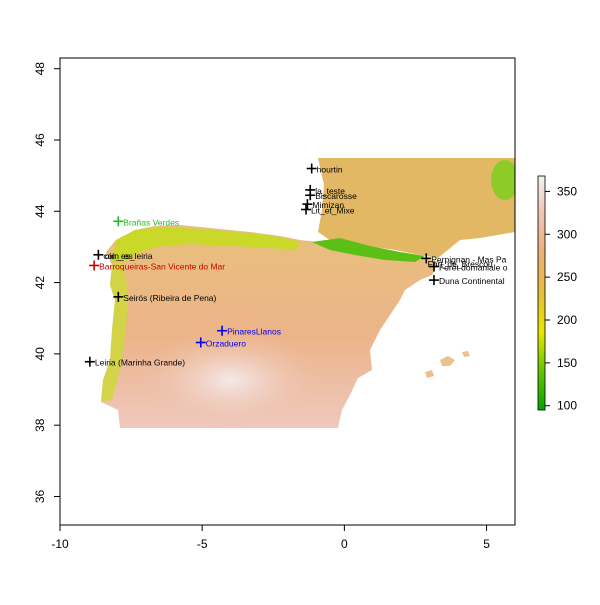 This screenshot has width=600, height=605. What do you see at coordinates (328, 205) in the screenshot?
I see `site-label: Mimizan` at bounding box center [328, 205].